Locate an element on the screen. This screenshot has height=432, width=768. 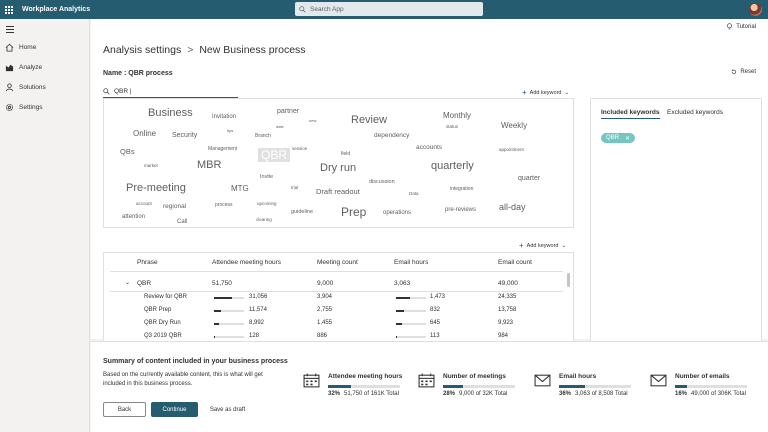
cloud-word: pre-reviews is located at coordinates (461, 210).